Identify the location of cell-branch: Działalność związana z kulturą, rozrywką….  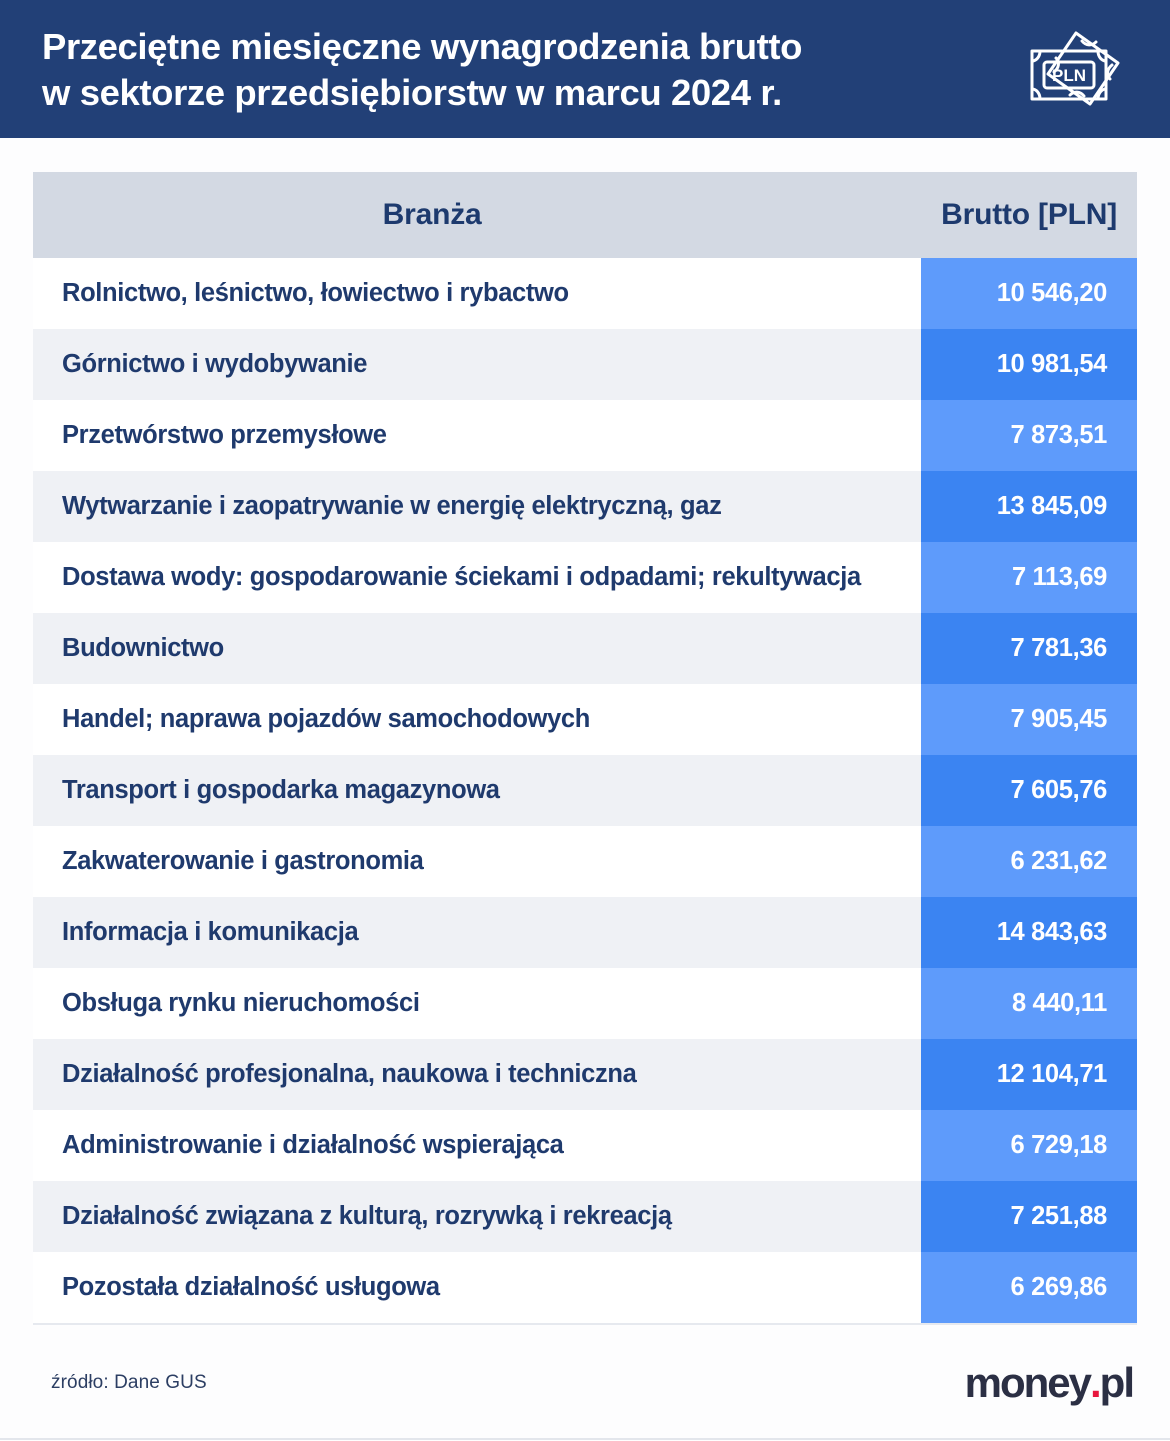
(477, 1216).